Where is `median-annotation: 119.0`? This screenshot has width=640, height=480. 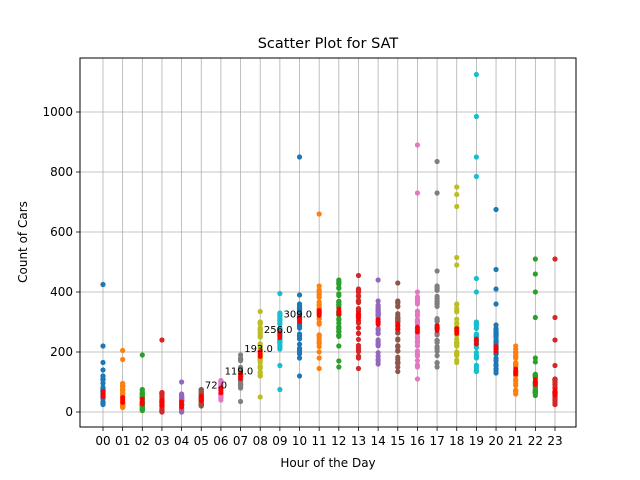 median-annotation: 119.0 is located at coordinates (239, 371).